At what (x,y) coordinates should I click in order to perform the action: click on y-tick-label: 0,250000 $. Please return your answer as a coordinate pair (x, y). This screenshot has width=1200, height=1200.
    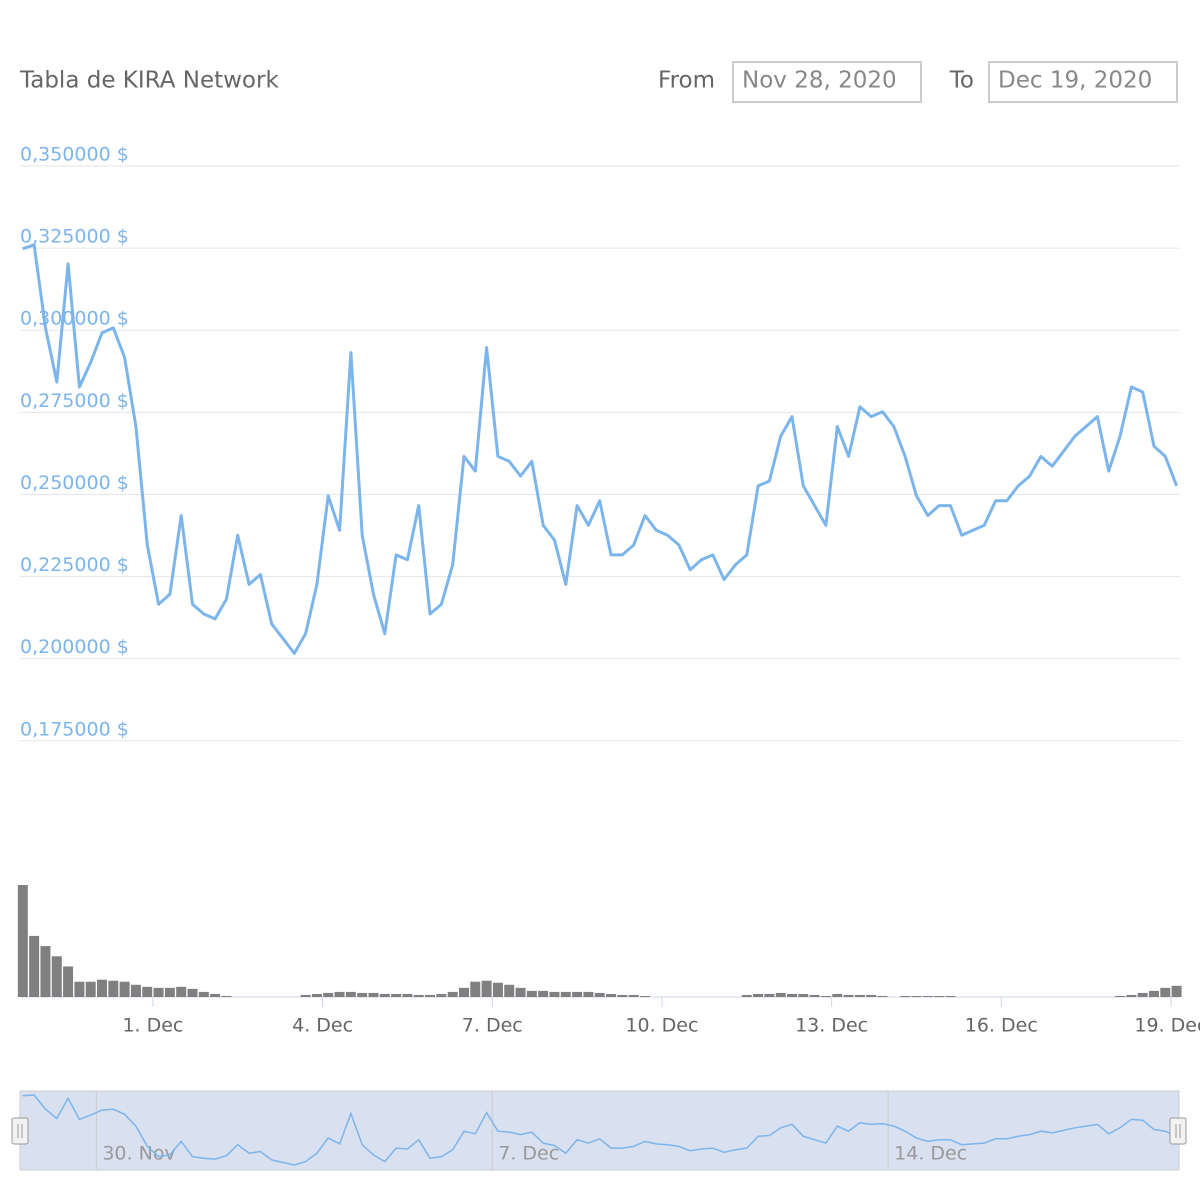
    Looking at the image, I should click on (74, 483).